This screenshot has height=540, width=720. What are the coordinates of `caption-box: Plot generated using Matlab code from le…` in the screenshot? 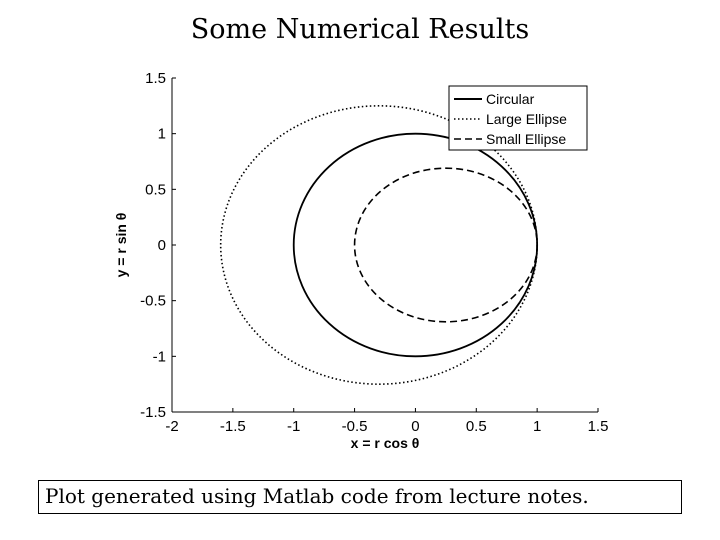 It's located at (360, 497).